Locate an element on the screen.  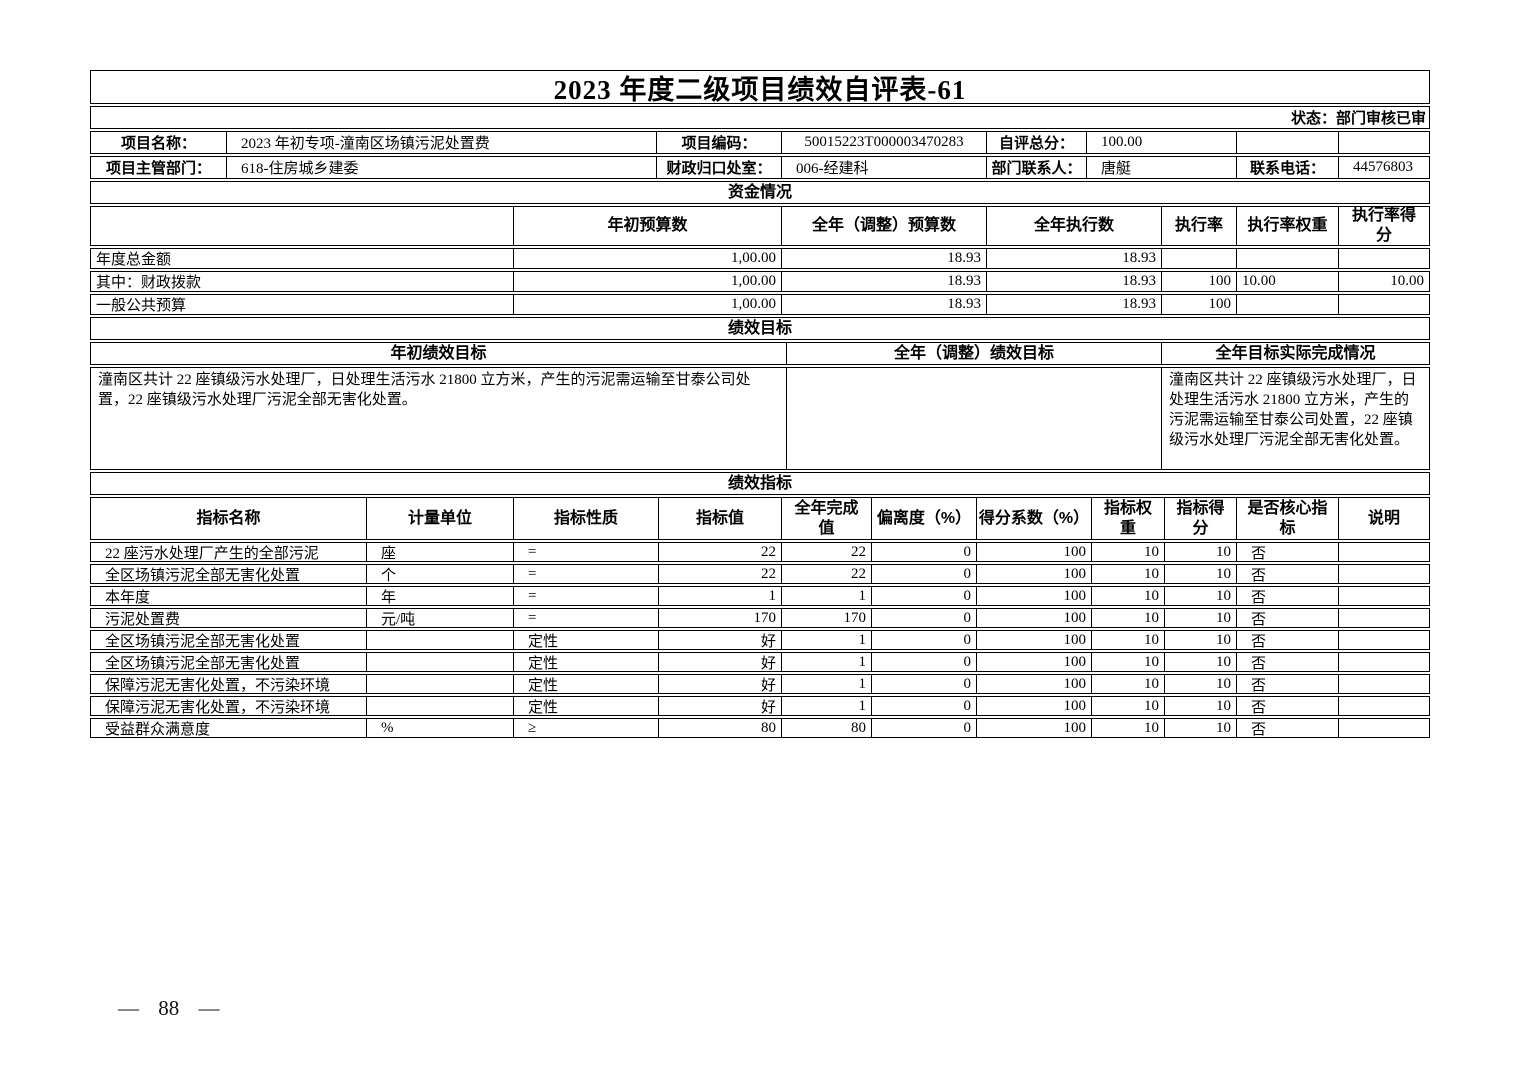
ind-cell-completed: 170 is located at coordinates (826, 618).